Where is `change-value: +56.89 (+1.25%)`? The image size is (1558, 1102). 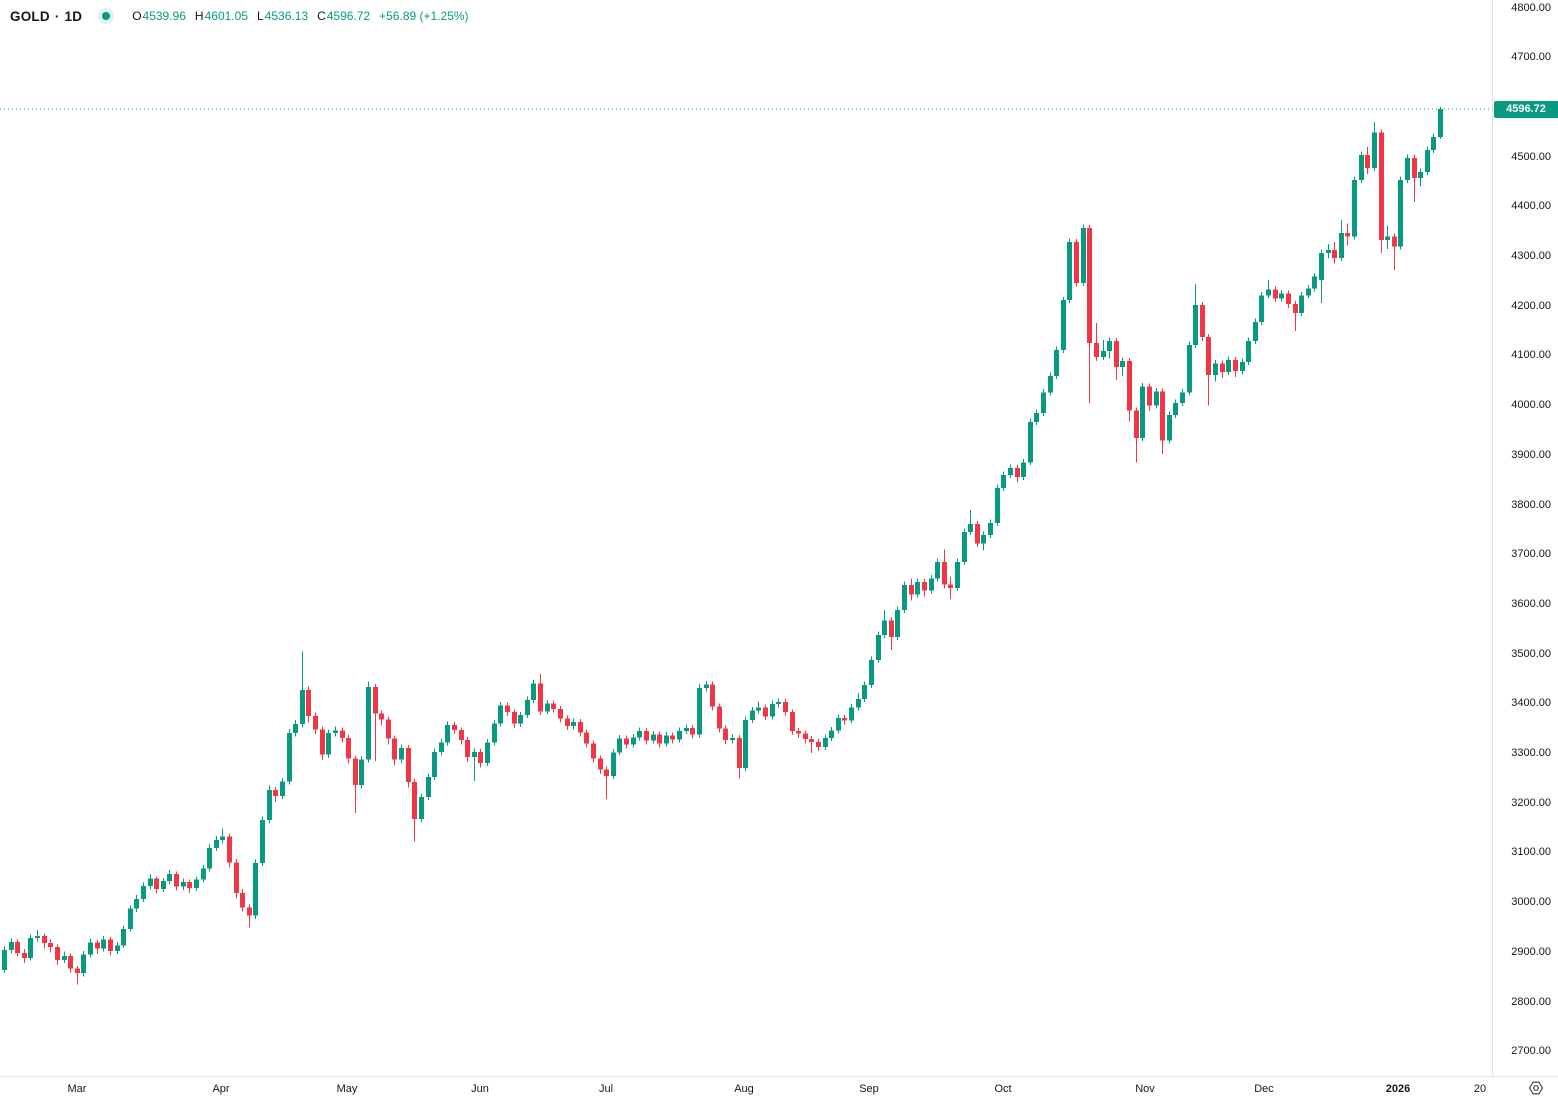 change-value: +56.89 (+1.25%) is located at coordinates (424, 16).